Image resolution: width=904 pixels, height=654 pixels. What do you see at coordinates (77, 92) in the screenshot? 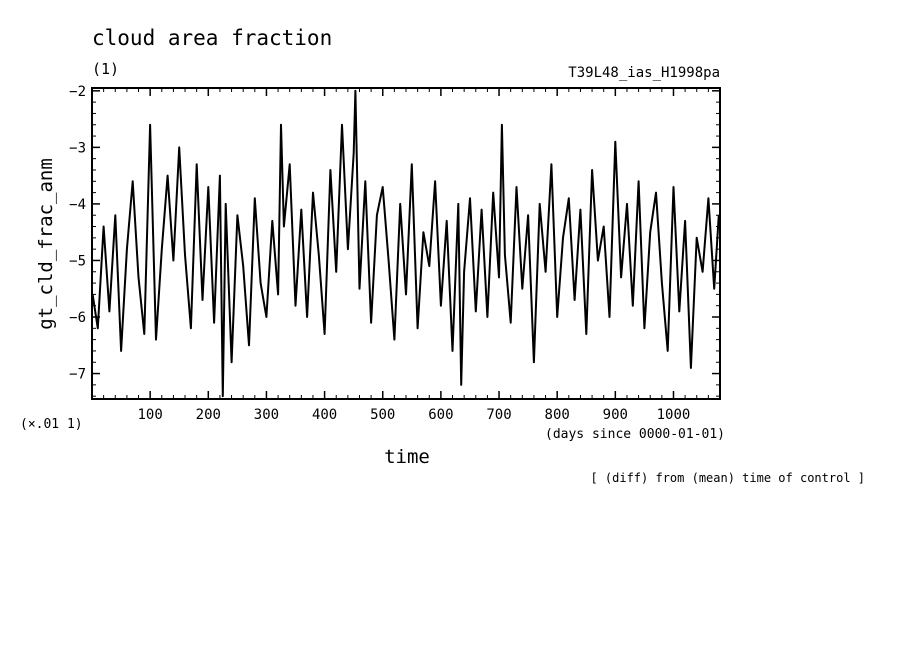
I see `y-tick-label: −2` at bounding box center [77, 92].